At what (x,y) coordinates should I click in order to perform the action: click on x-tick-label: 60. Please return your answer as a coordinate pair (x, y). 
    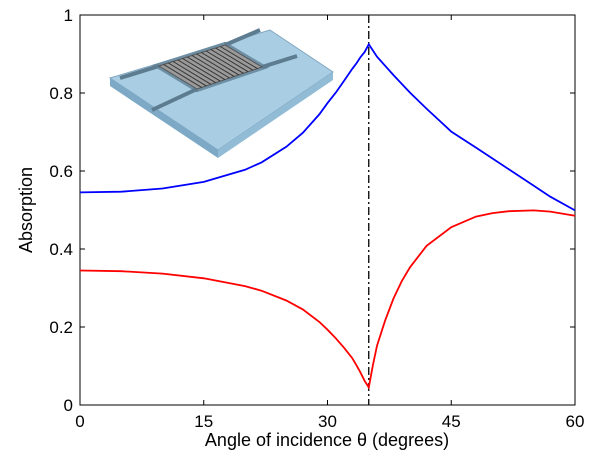
    Looking at the image, I should click on (575, 421).